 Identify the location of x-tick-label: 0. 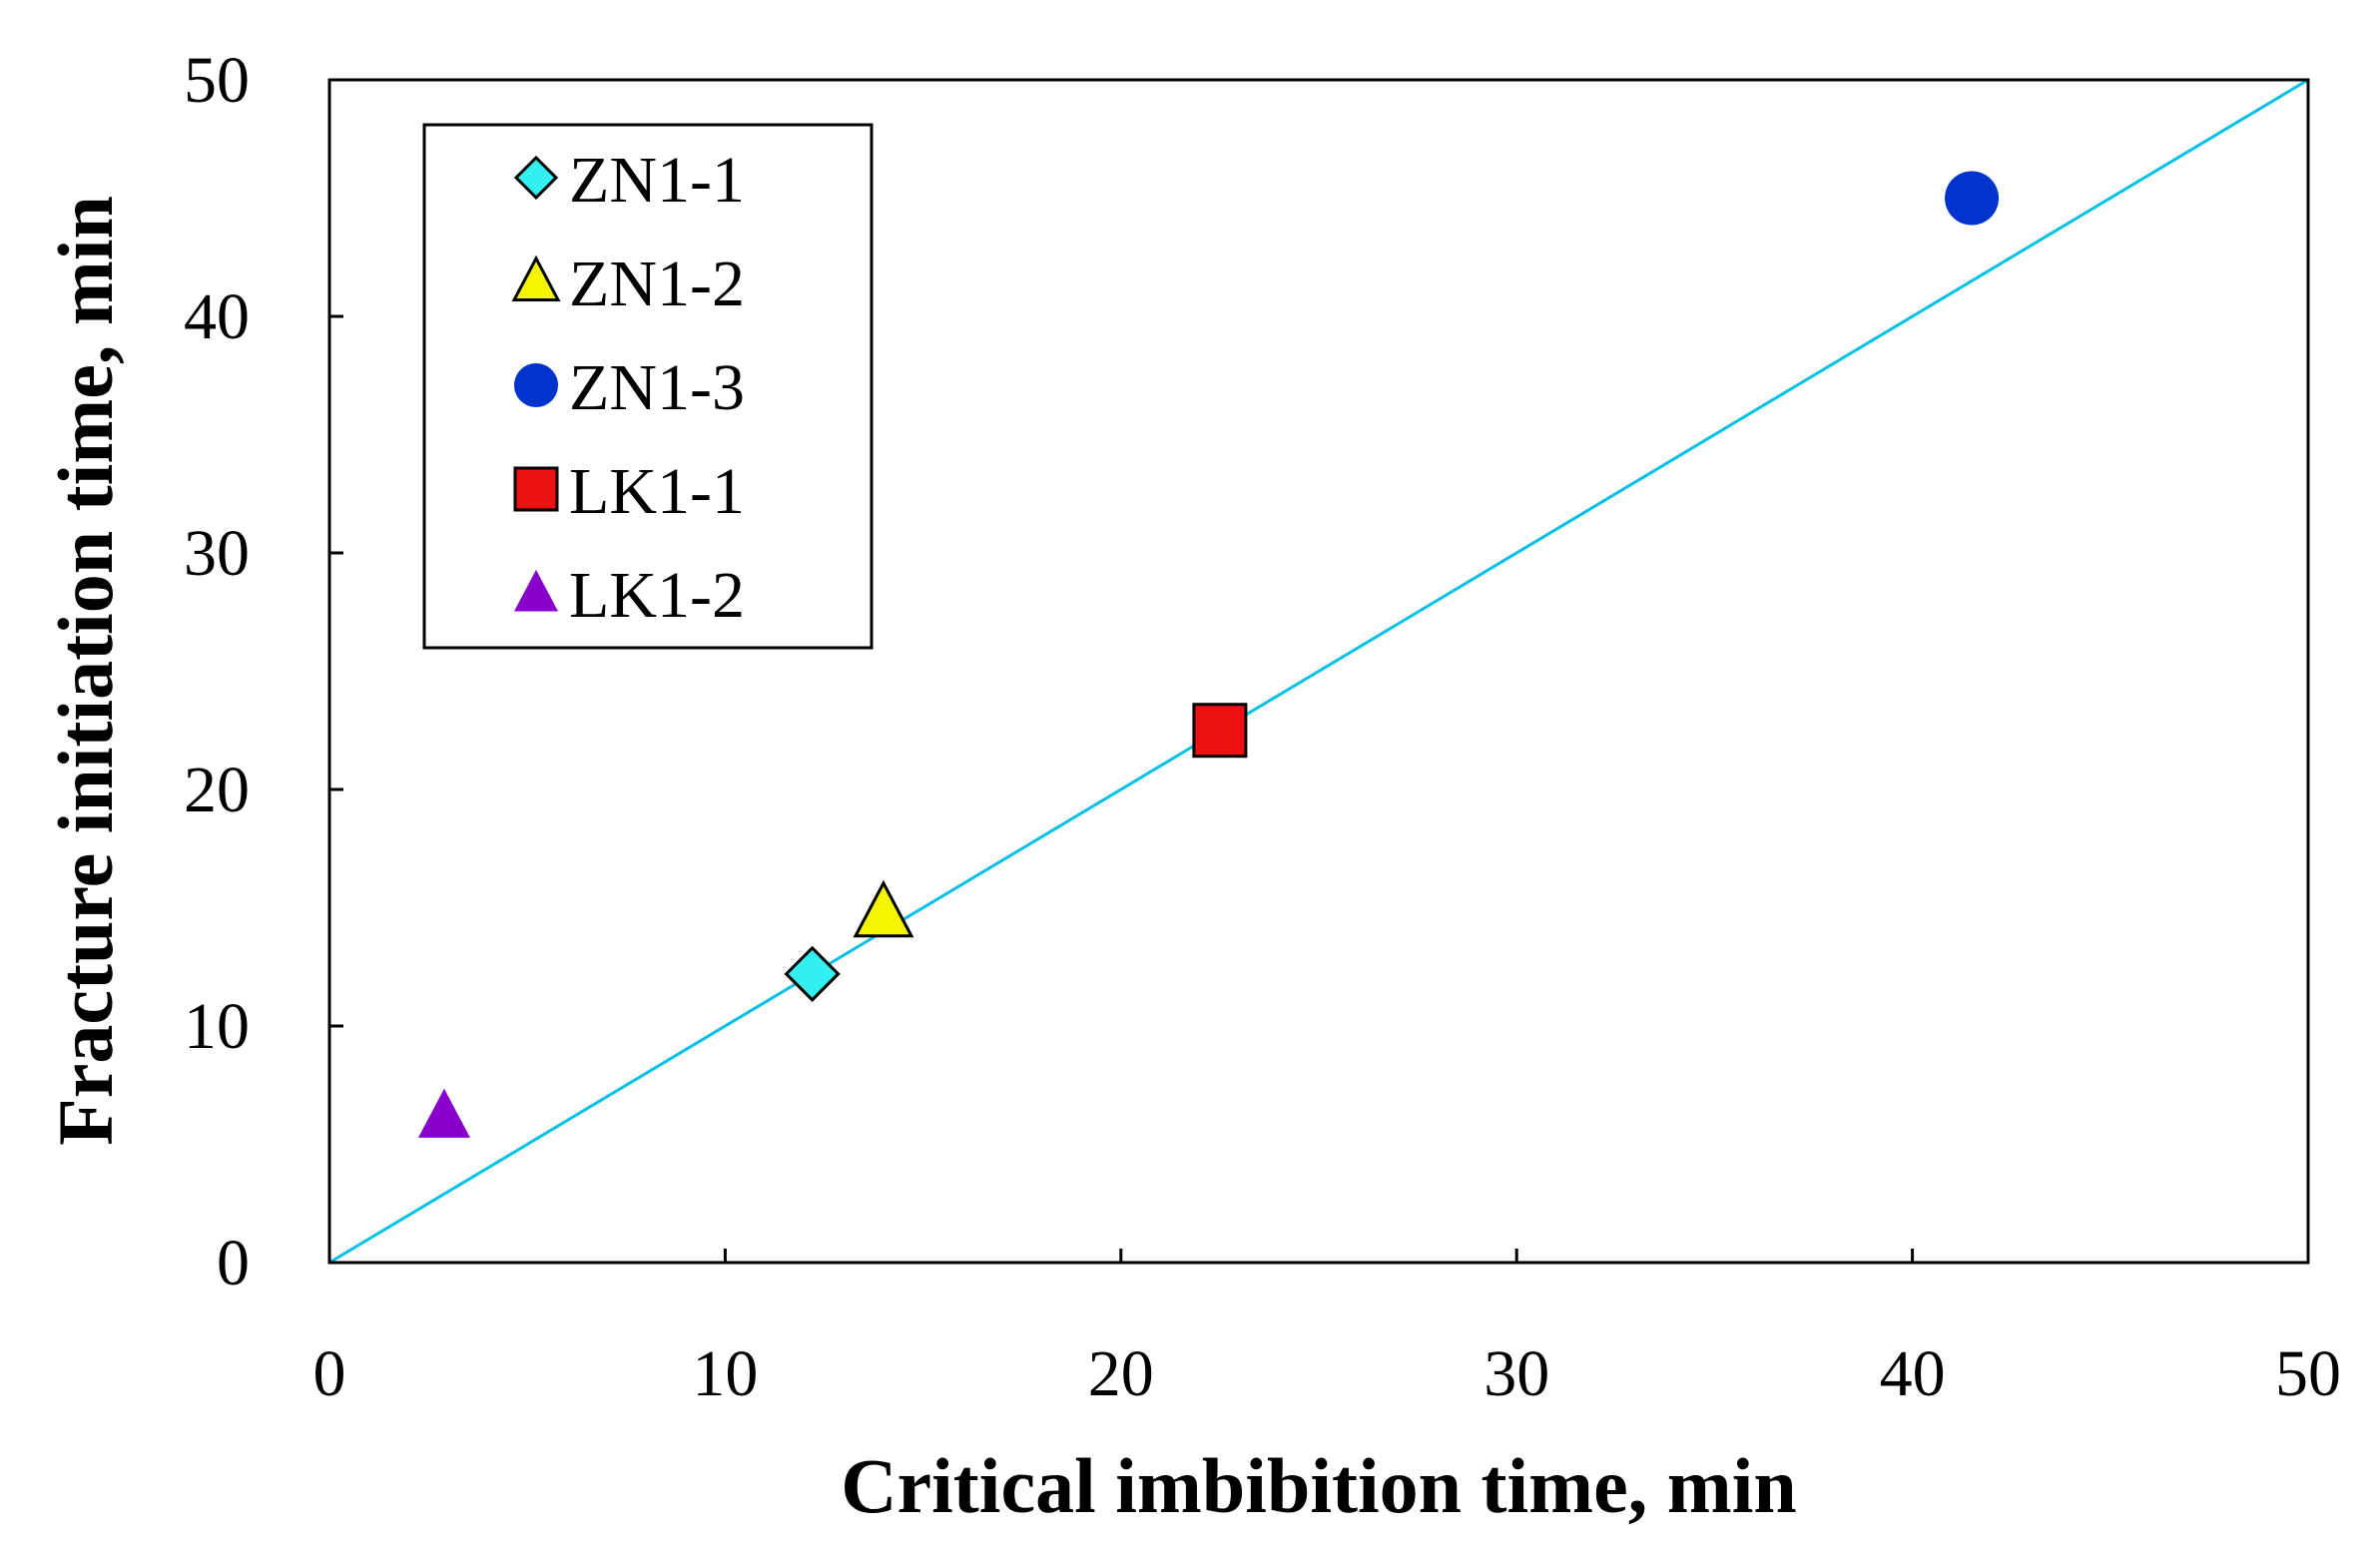
(329, 1373).